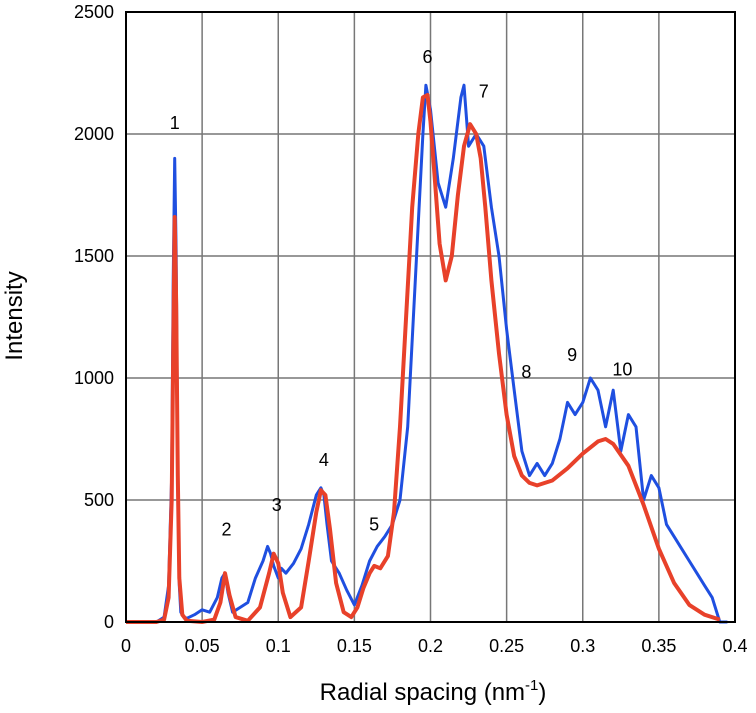 The height and width of the screenshot is (713, 756). Describe the element at coordinates (622, 370) in the screenshot. I see `peak-label: 10` at that location.